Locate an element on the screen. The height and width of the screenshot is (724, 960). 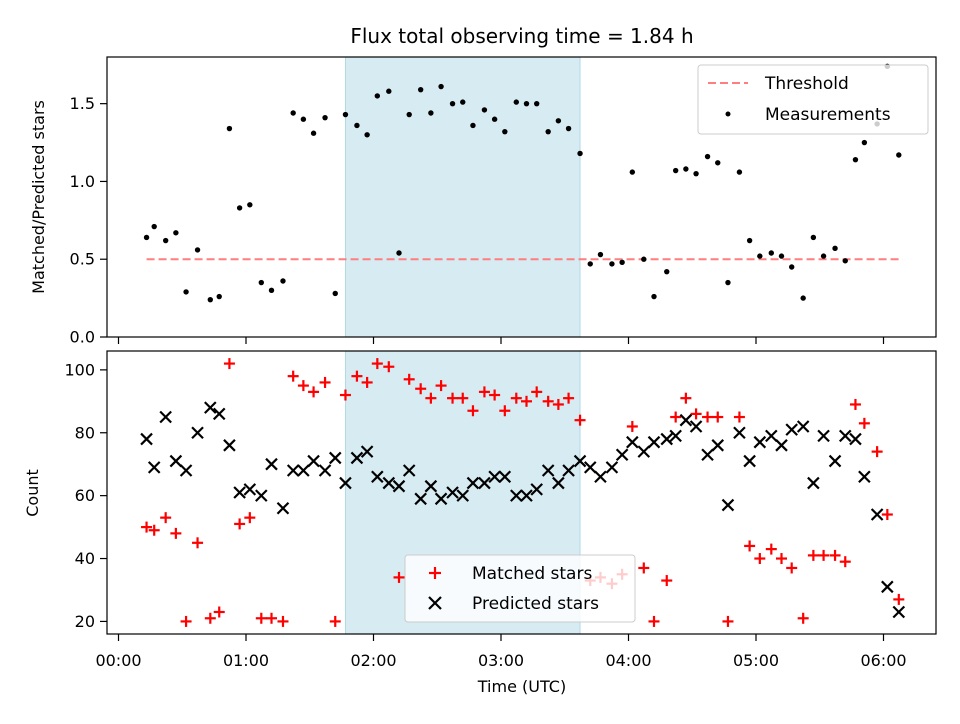
x-axis-label: Time (UTC) is located at coordinates (521, 686).